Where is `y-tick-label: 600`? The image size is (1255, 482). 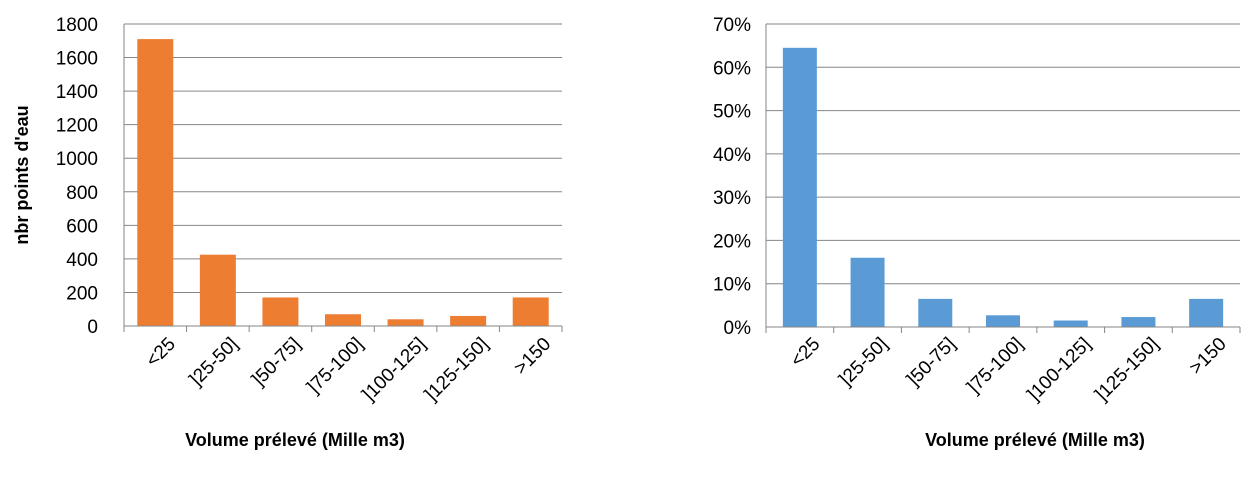
y-tick-label: 600 is located at coordinates (82, 226).